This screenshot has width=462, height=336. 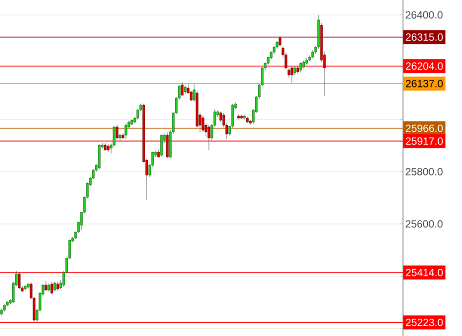 I want to click on ref-line-label: 25223.0, so click(x=424, y=322).